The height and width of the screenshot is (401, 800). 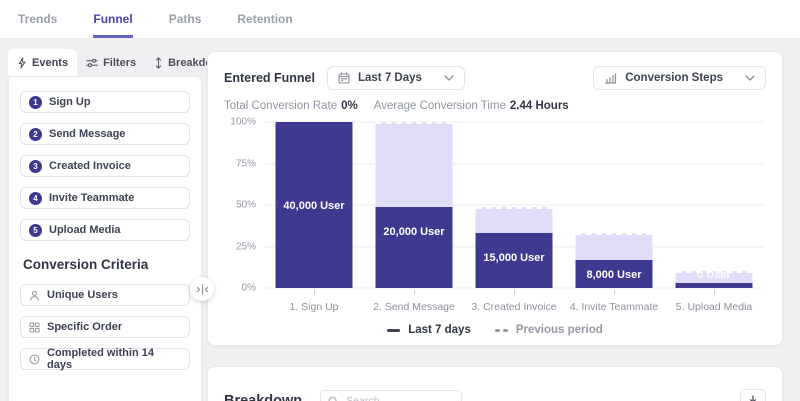 I want to click on conversion-steps-value: Conversion Steps, so click(x=674, y=78).